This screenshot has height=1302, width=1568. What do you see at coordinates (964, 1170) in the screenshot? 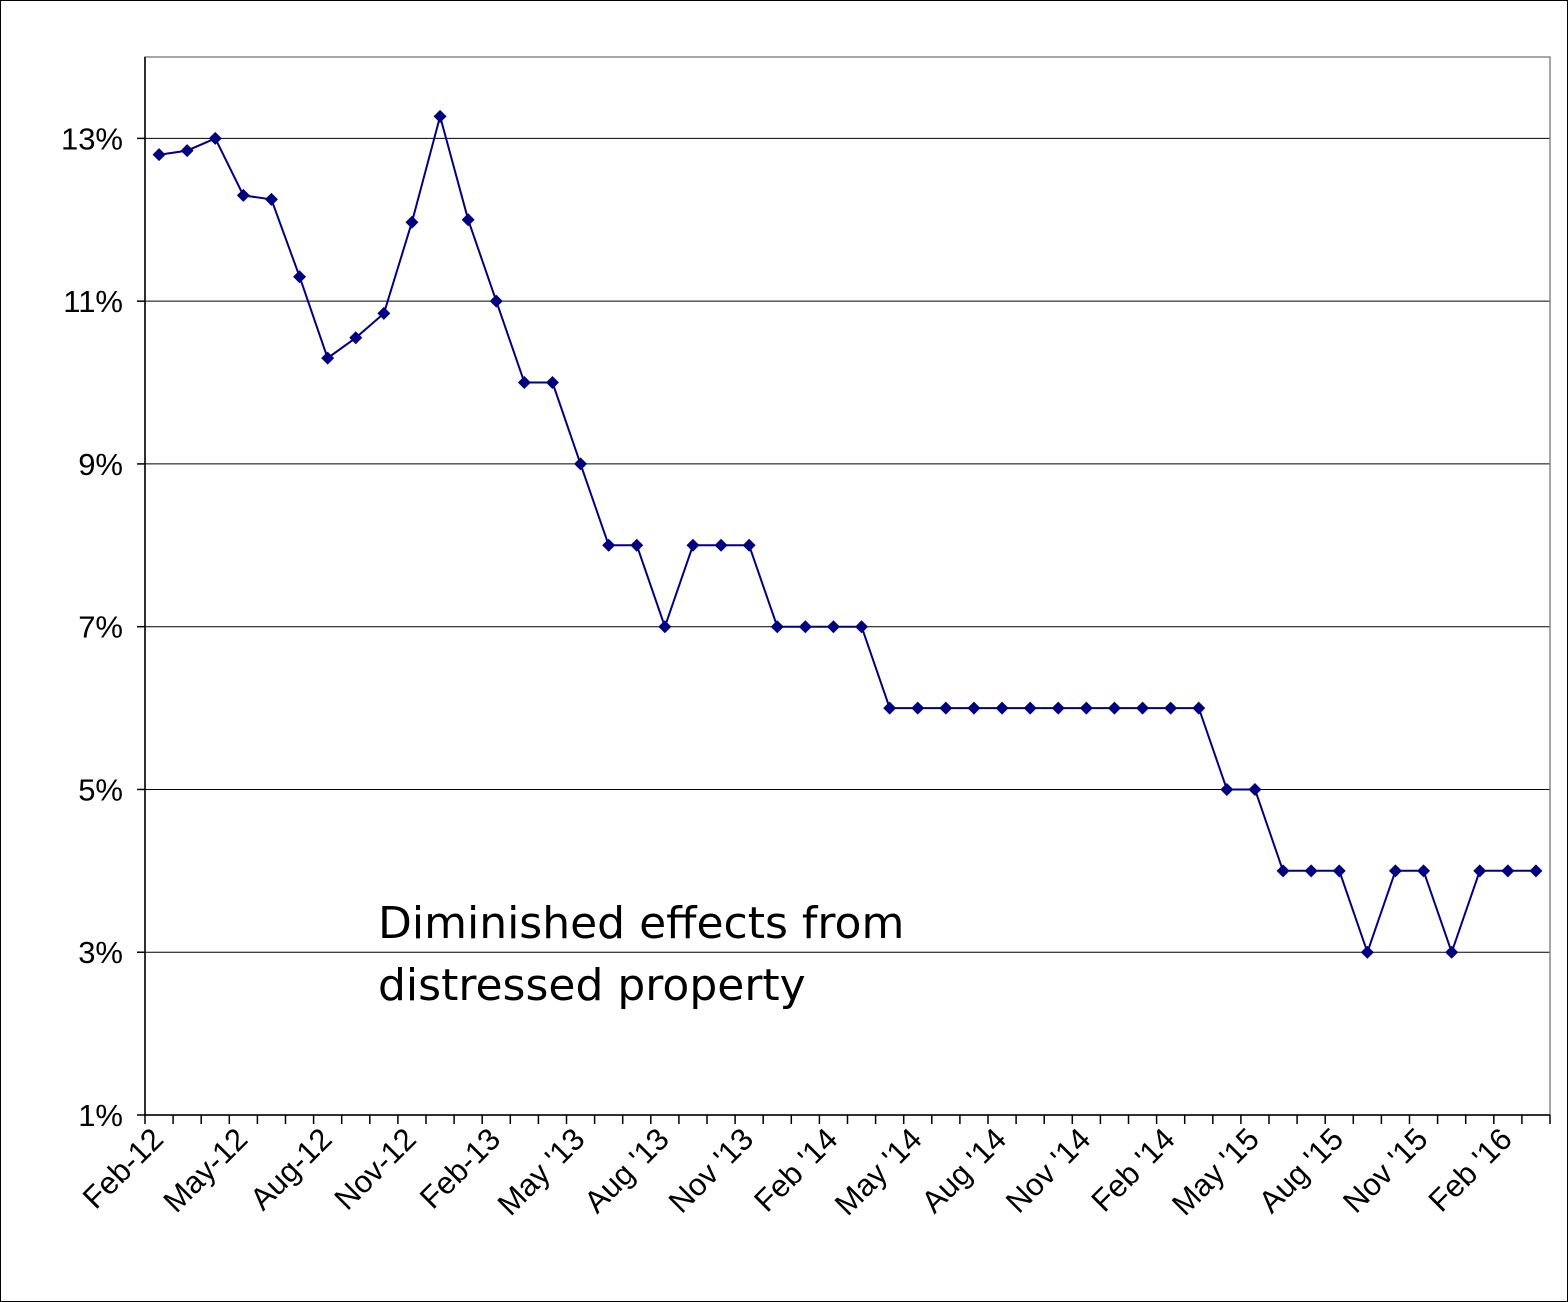
I see `x-tick-label: Aug '14` at bounding box center [964, 1170].